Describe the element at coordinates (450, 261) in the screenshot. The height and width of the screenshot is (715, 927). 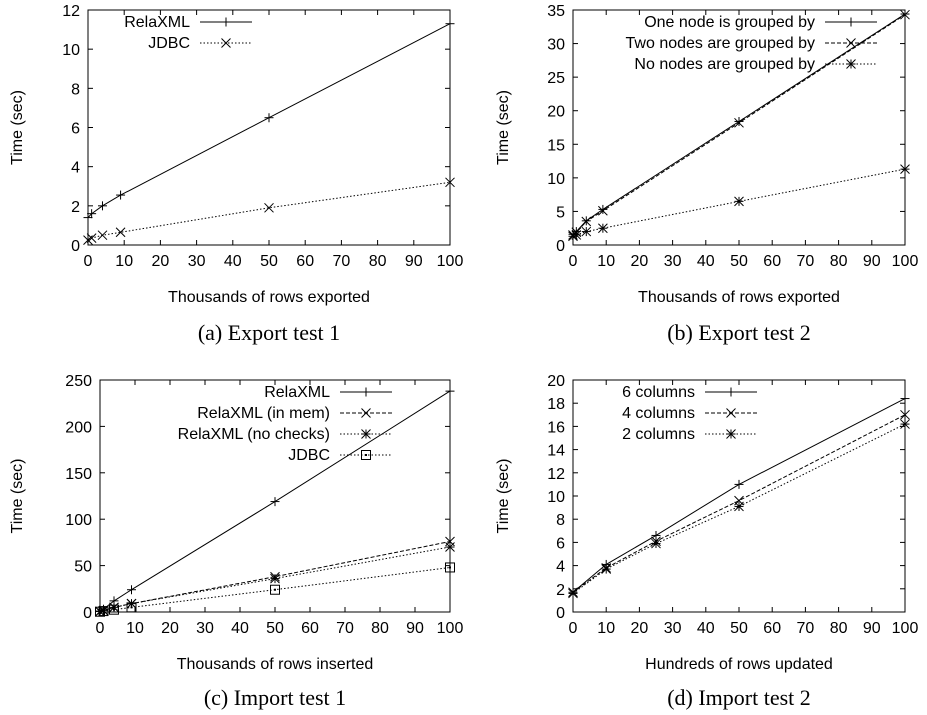
I see `x-tick-label: 100` at that location.